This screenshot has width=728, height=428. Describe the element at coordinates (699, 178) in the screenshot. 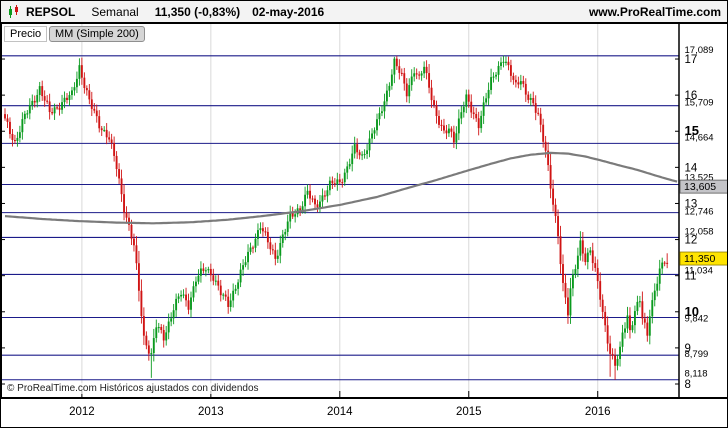

I see `level-price-label: 13,525` at that location.